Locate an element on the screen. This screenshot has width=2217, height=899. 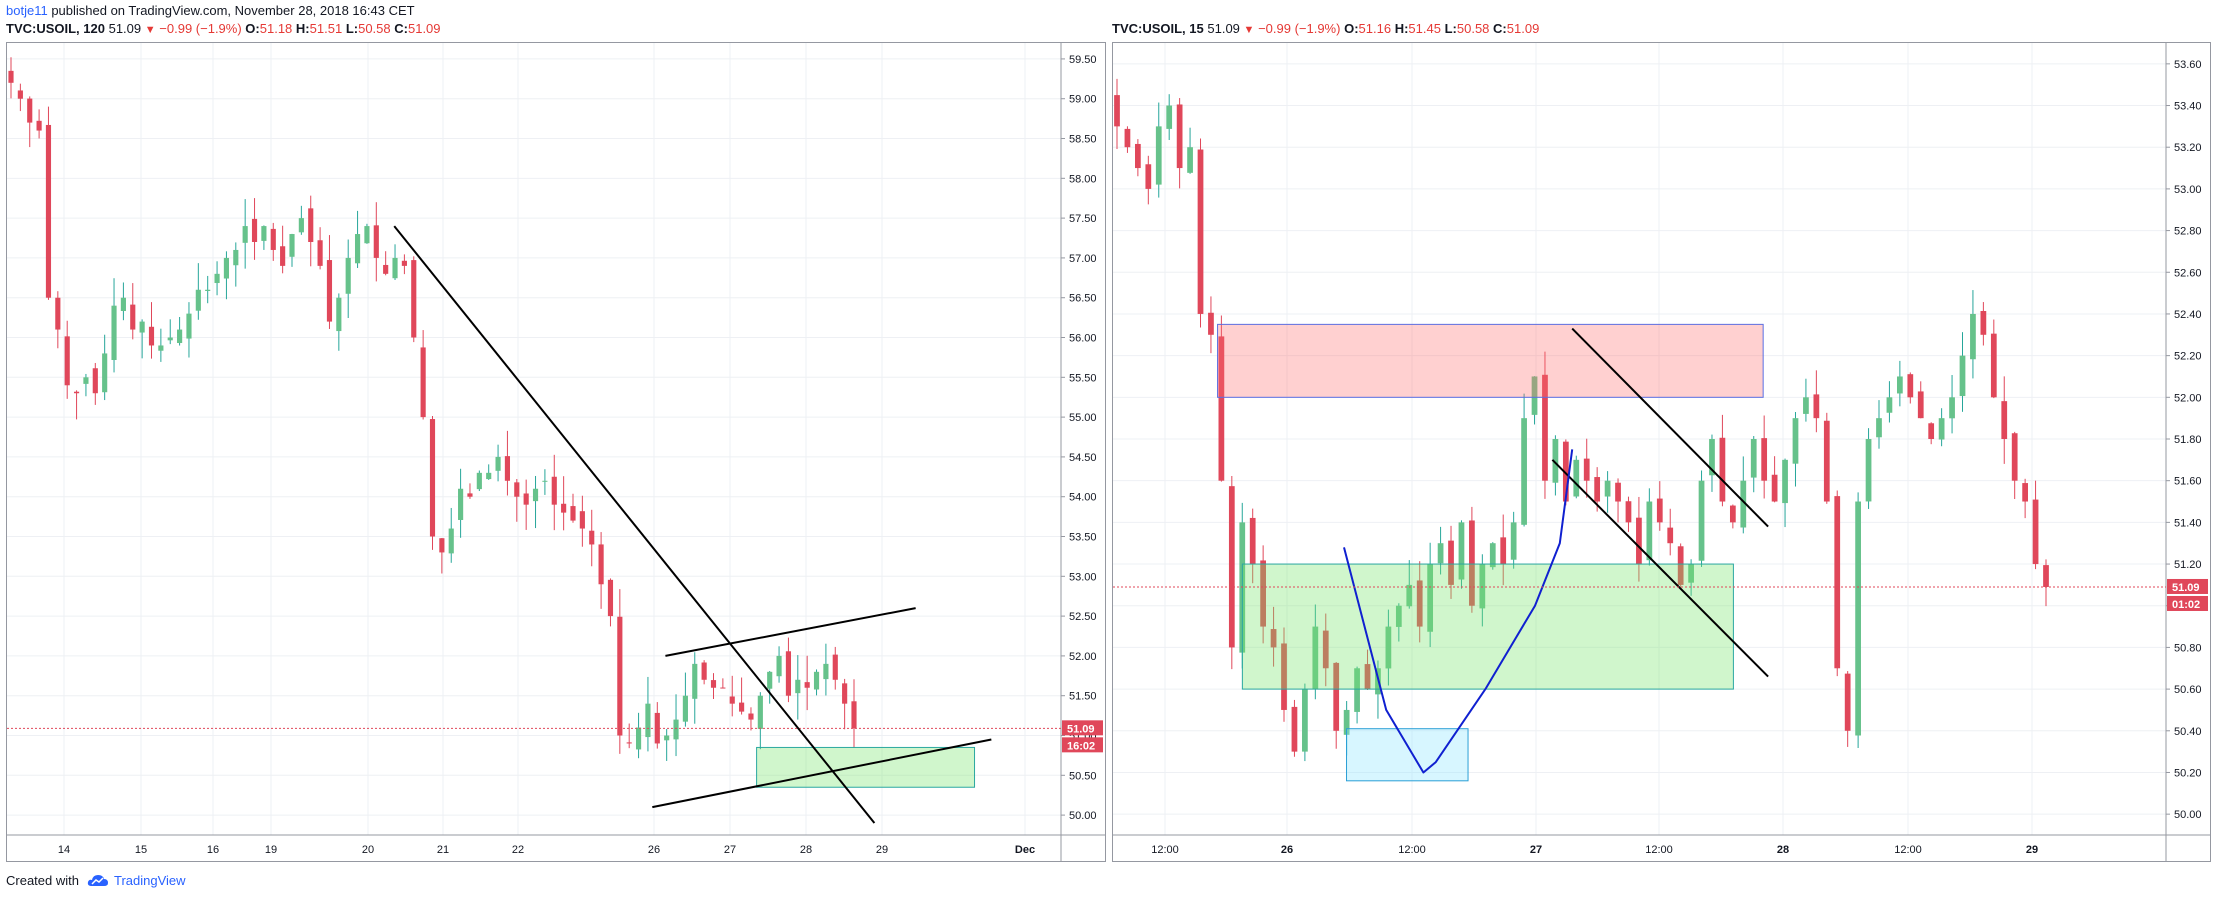
tradingview-brand: TradingView is located at coordinates (136, 880).